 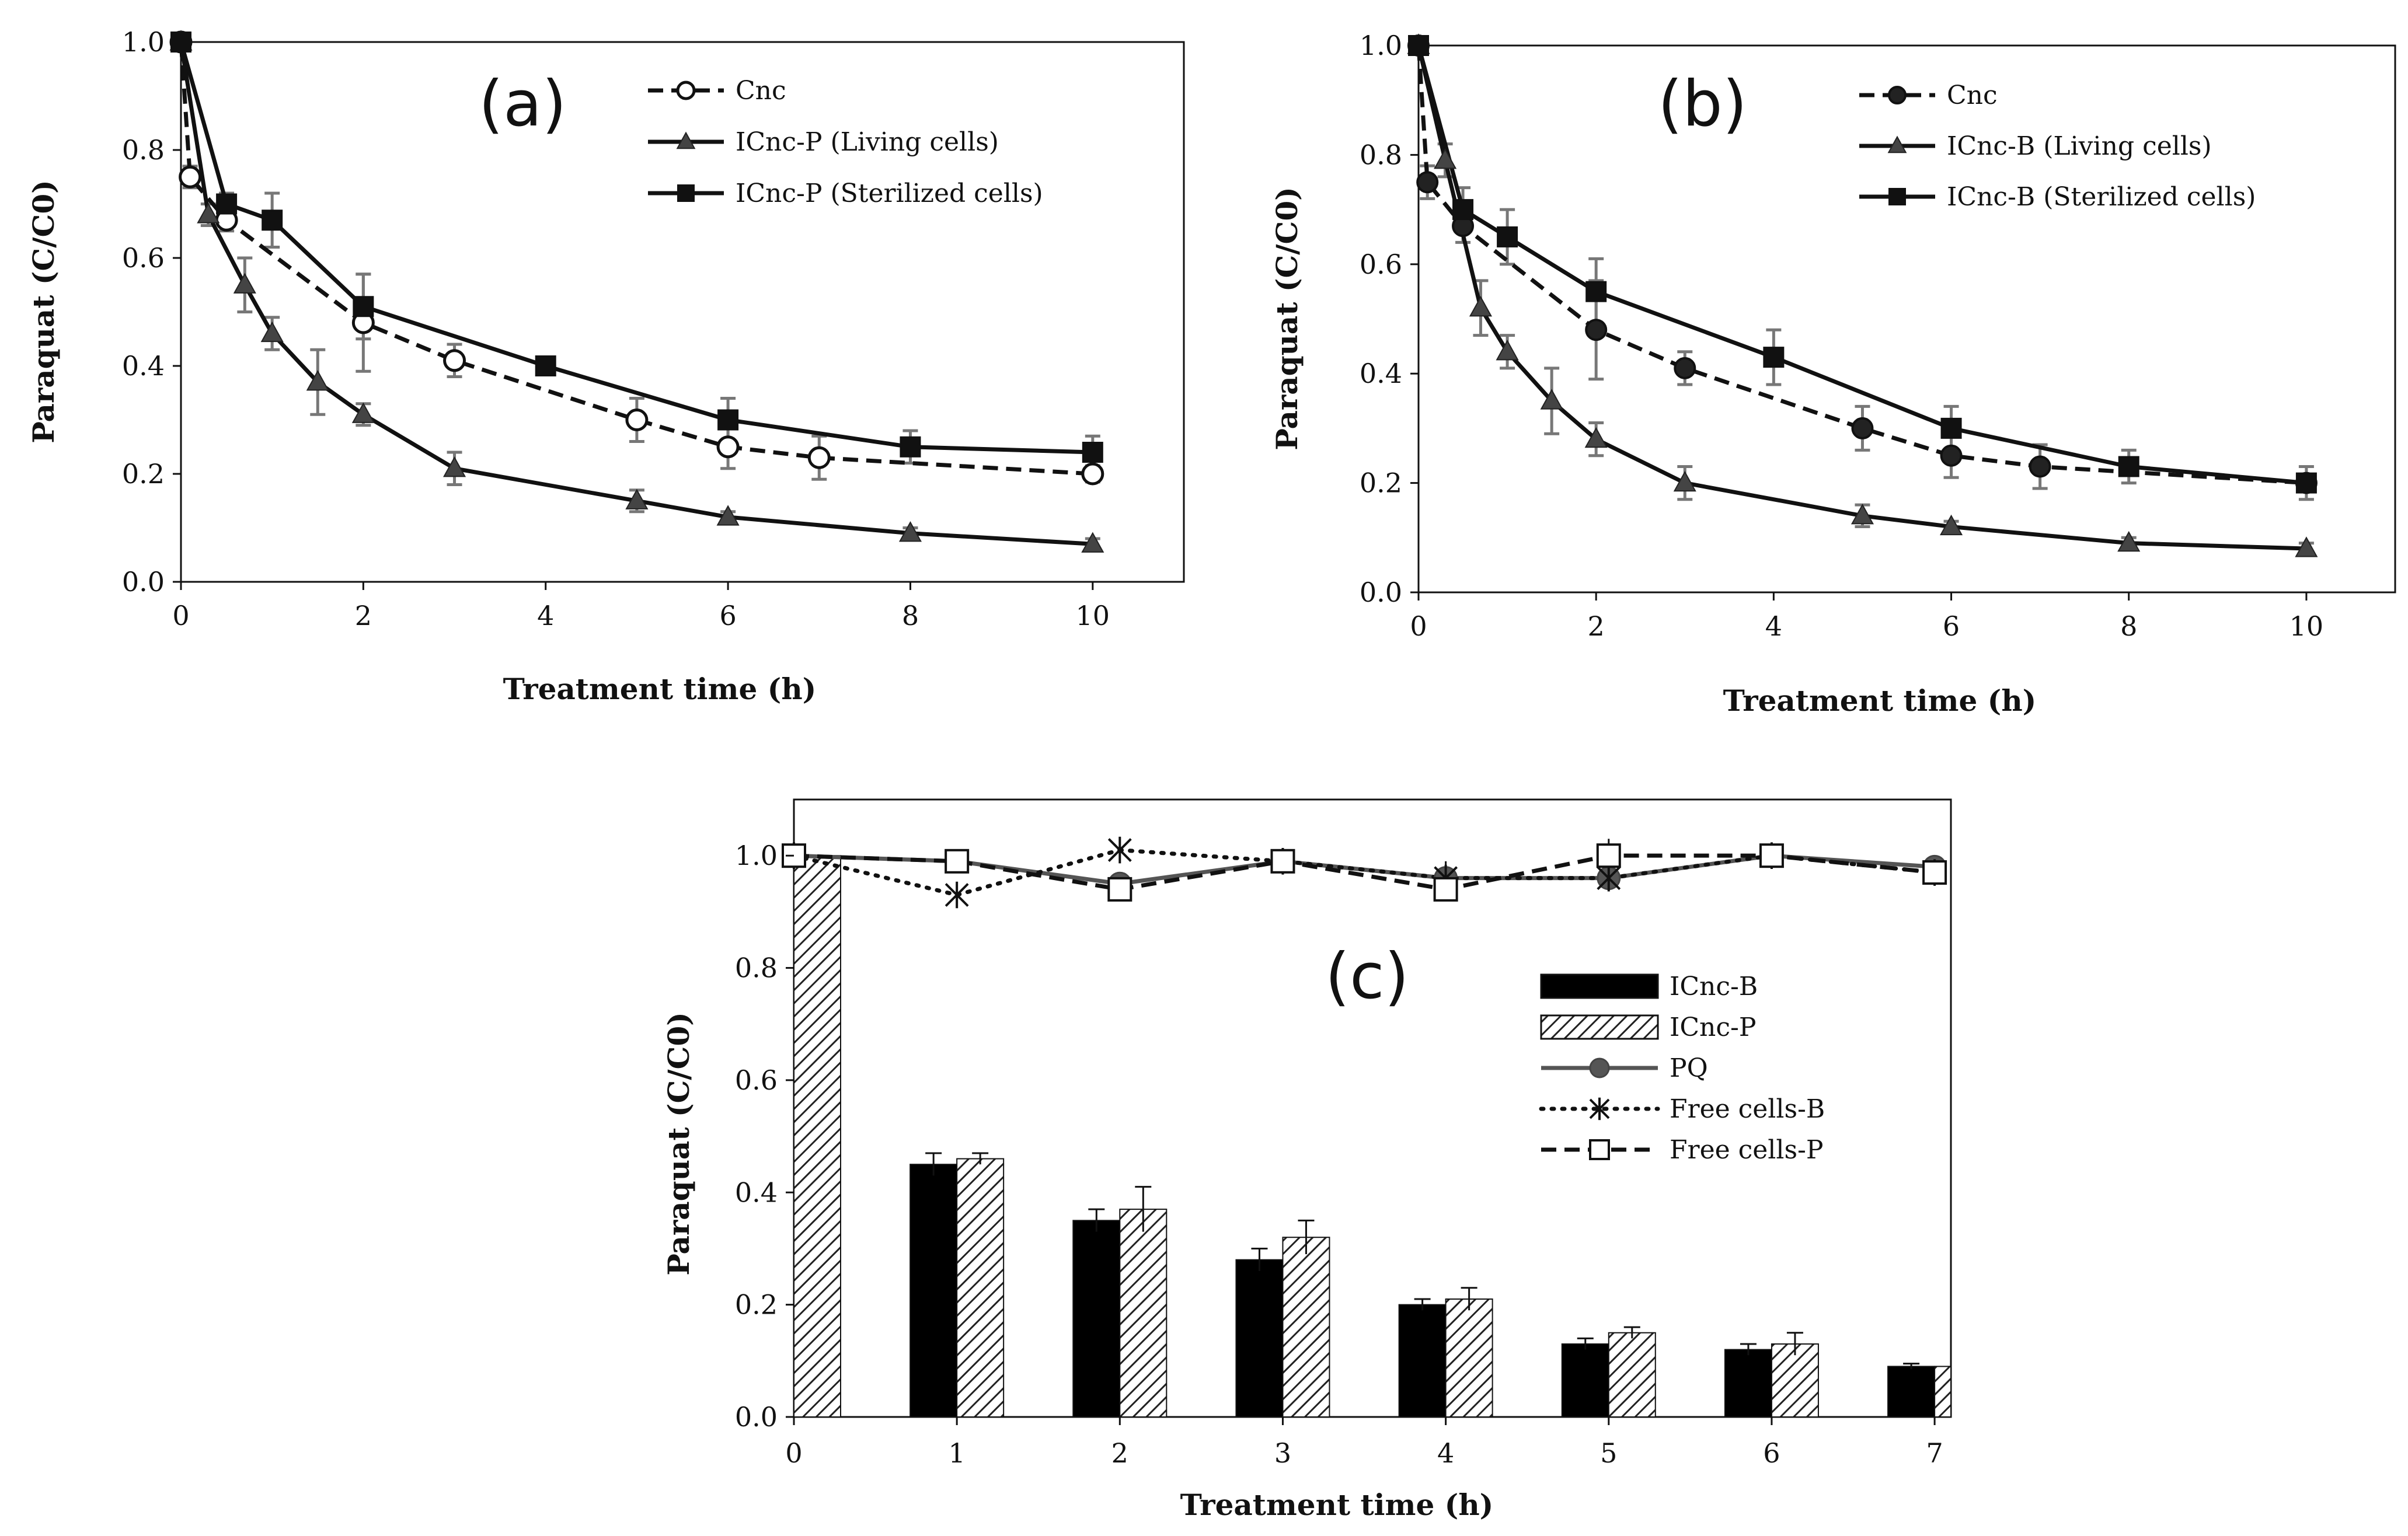 I want to click on y-tick-label: 0.4, so click(x=1381, y=373).